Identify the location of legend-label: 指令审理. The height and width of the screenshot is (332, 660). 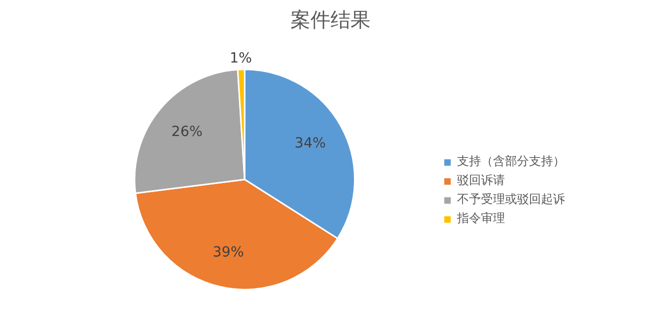
(481, 218).